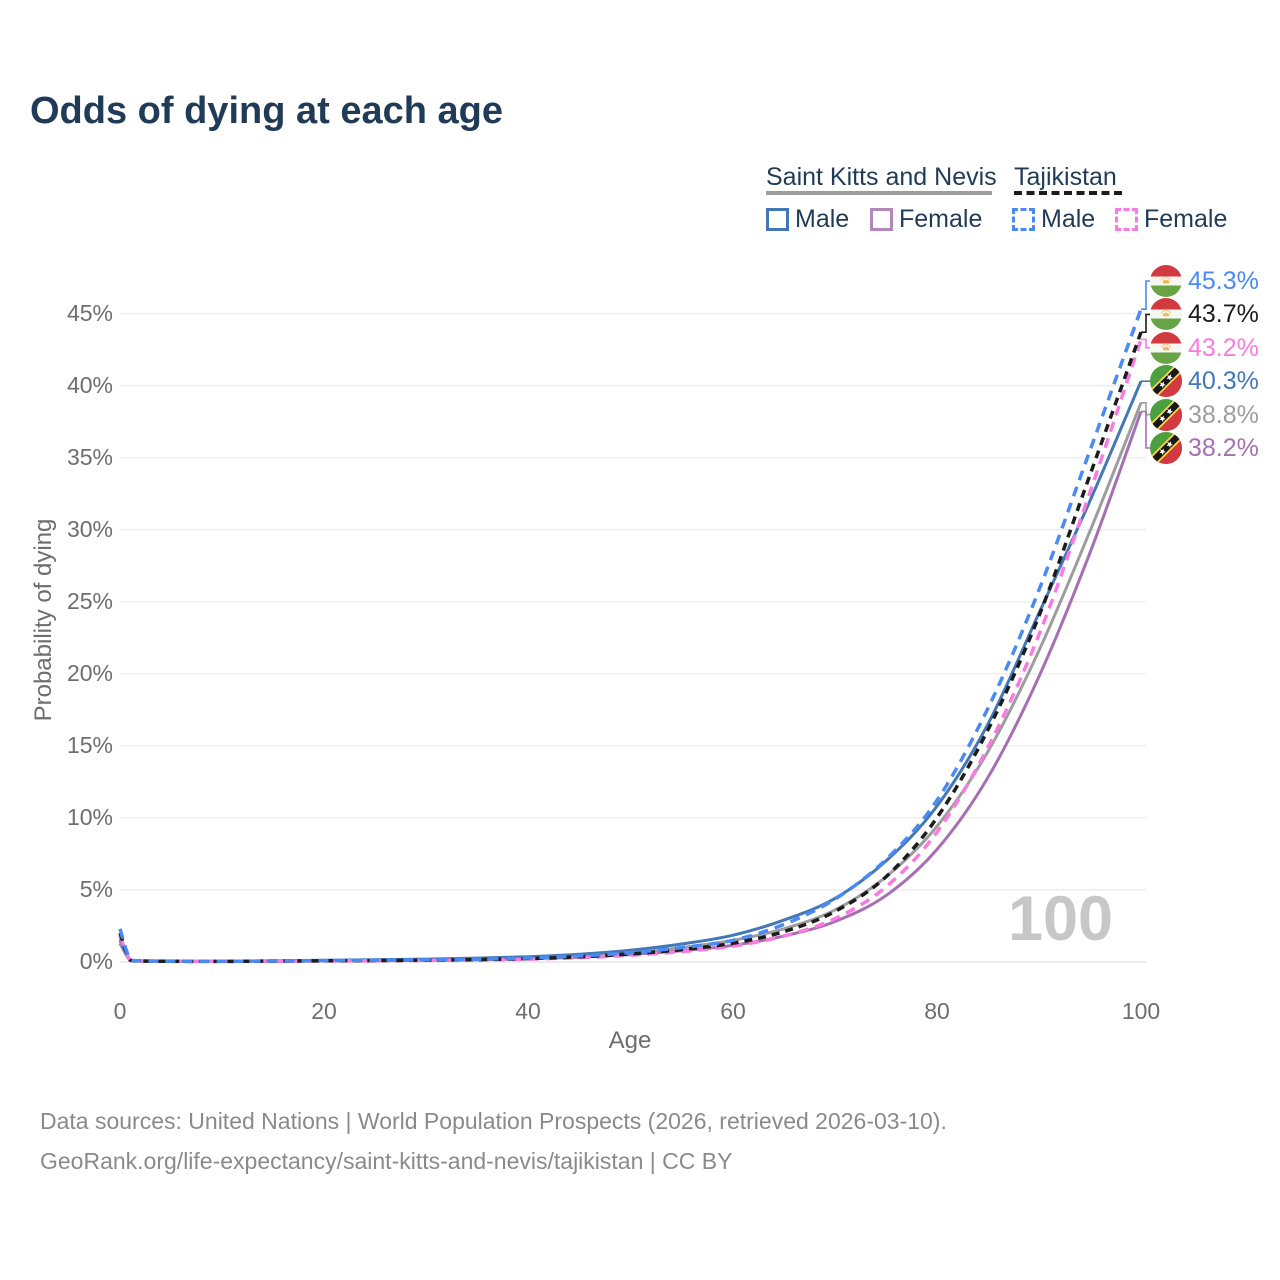 The width and height of the screenshot is (1280, 1280). What do you see at coordinates (1145, 429) in the screenshot?
I see `end-label-connector-skn_female` at bounding box center [1145, 429].